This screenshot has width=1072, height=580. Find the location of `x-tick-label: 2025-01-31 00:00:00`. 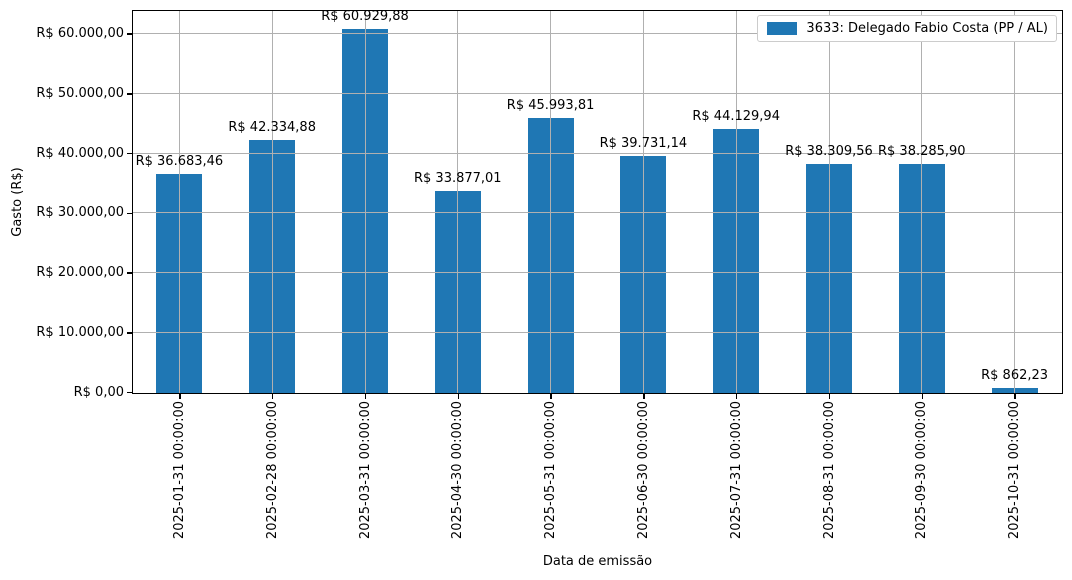

x-tick-label: 2025-01-31 00:00:00 is located at coordinates (179, 470).